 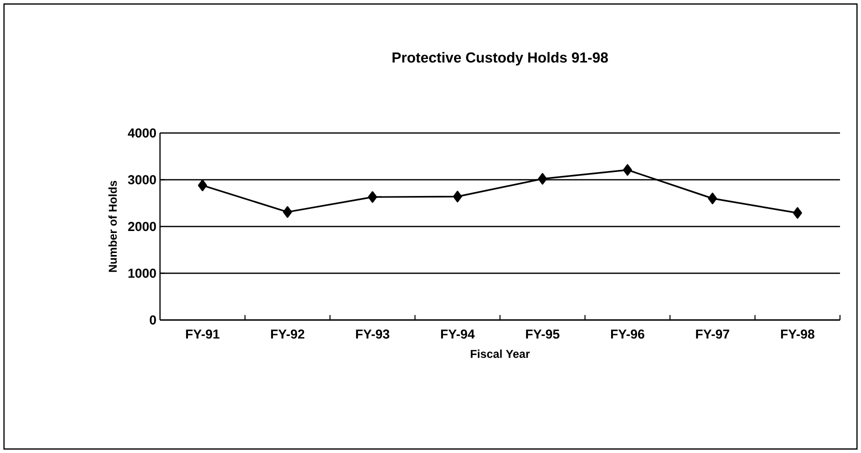 What do you see at coordinates (373, 334) in the screenshot?
I see `x-tick-label: FY-93` at bounding box center [373, 334].